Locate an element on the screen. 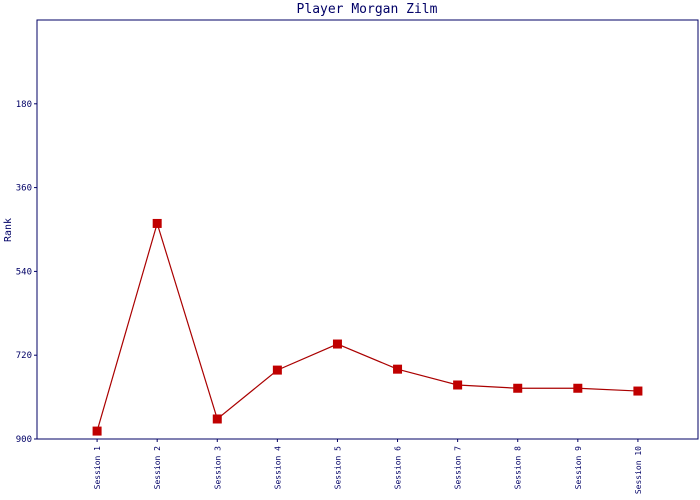 This screenshot has height=500, width=700. x-tick-label: Session 10 is located at coordinates (638, 470).